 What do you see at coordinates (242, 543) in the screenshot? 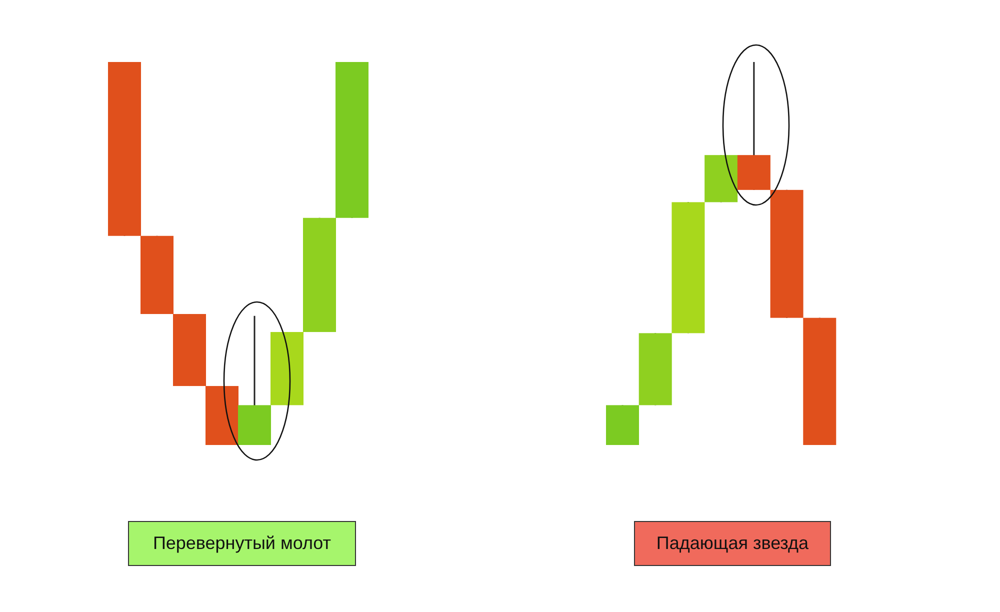
I see `text: Перевернутый молот` at bounding box center [242, 543].